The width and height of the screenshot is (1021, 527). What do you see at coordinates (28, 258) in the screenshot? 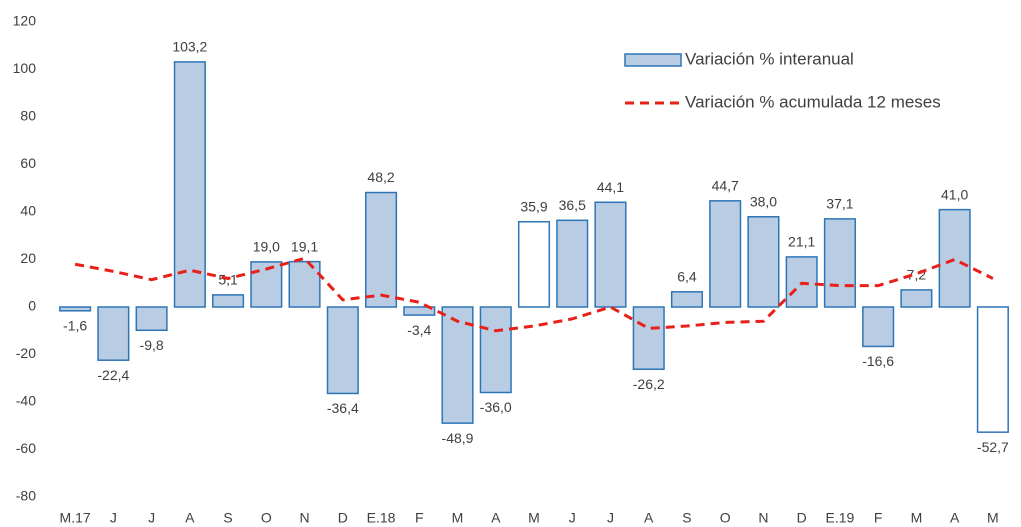
I see `y-tick-label: 20` at bounding box center [28, 258].